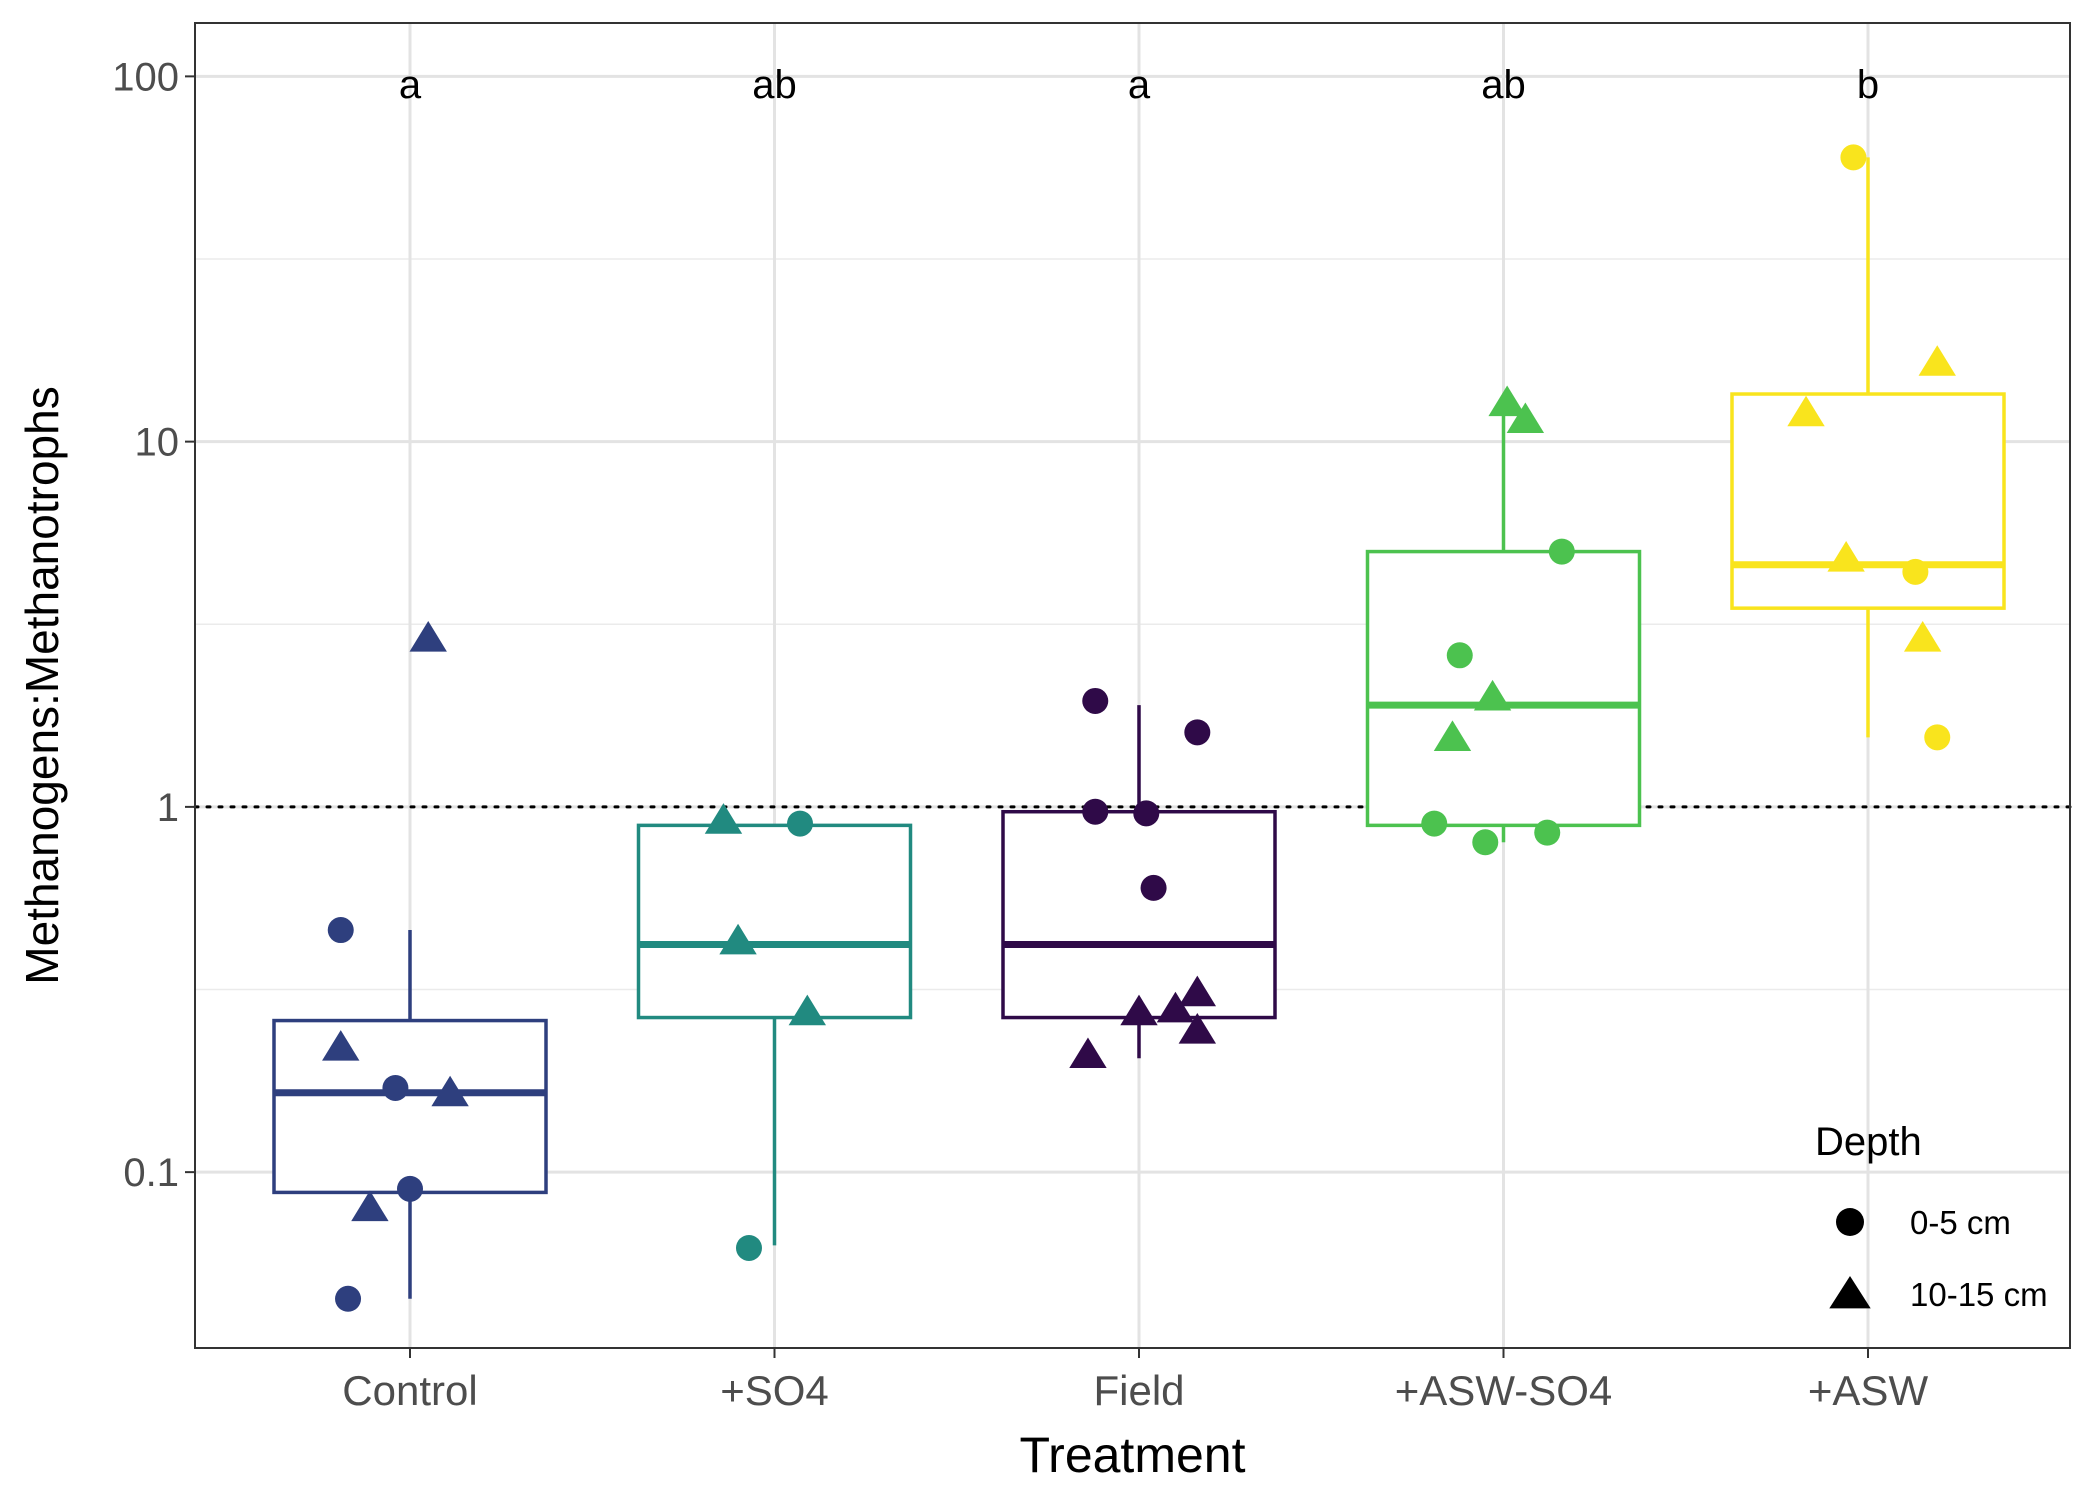  What do you see at coordinates (409, 1390) in the screenshot?
I see `x-tick-label: Control` at bounding box center [409, 1390].